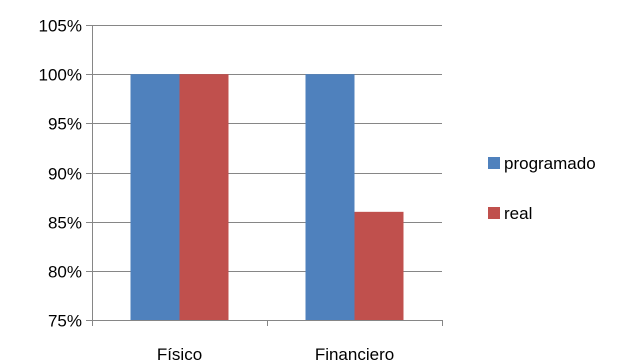 The image size is (641, 364). I want to click on legend-label-real: real, so click(518, 213).